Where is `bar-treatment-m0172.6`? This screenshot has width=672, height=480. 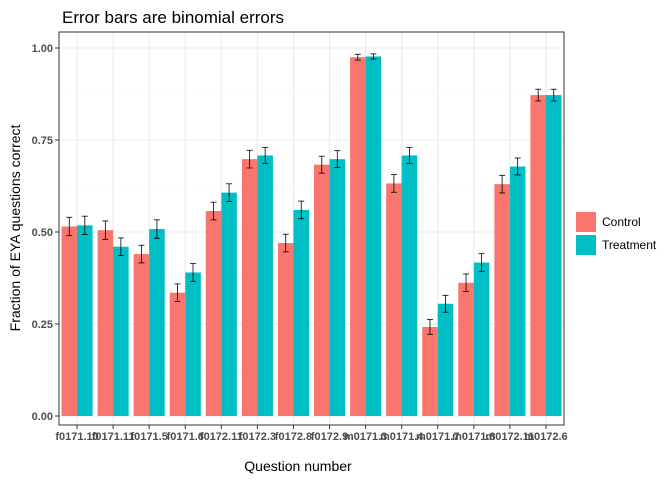
bar-treatment-m0172.6 is located at coordinates (553, 255).